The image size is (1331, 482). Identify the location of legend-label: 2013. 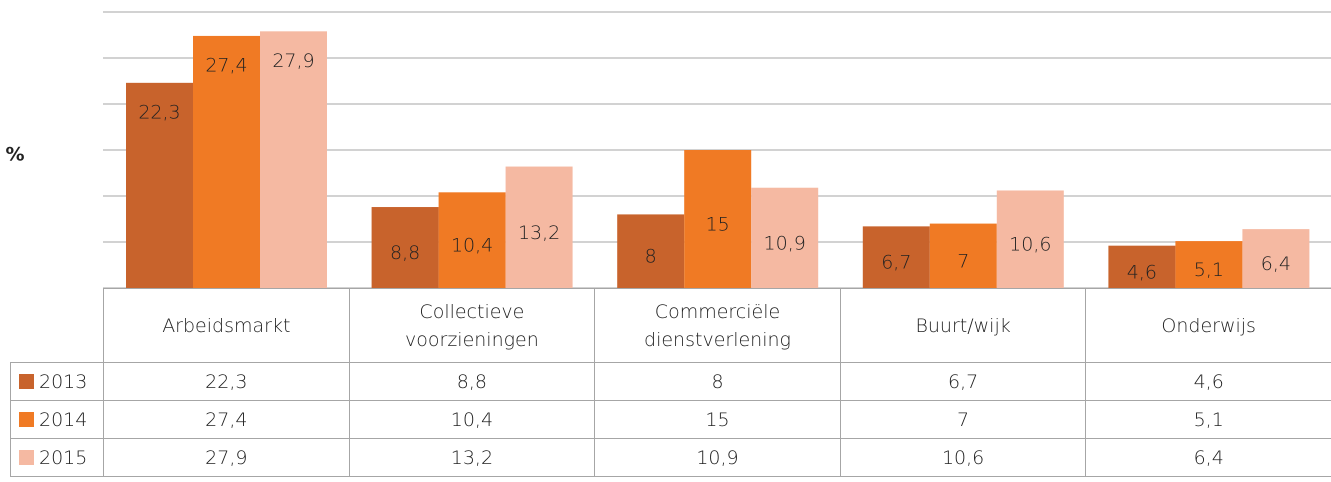
(63, 381).